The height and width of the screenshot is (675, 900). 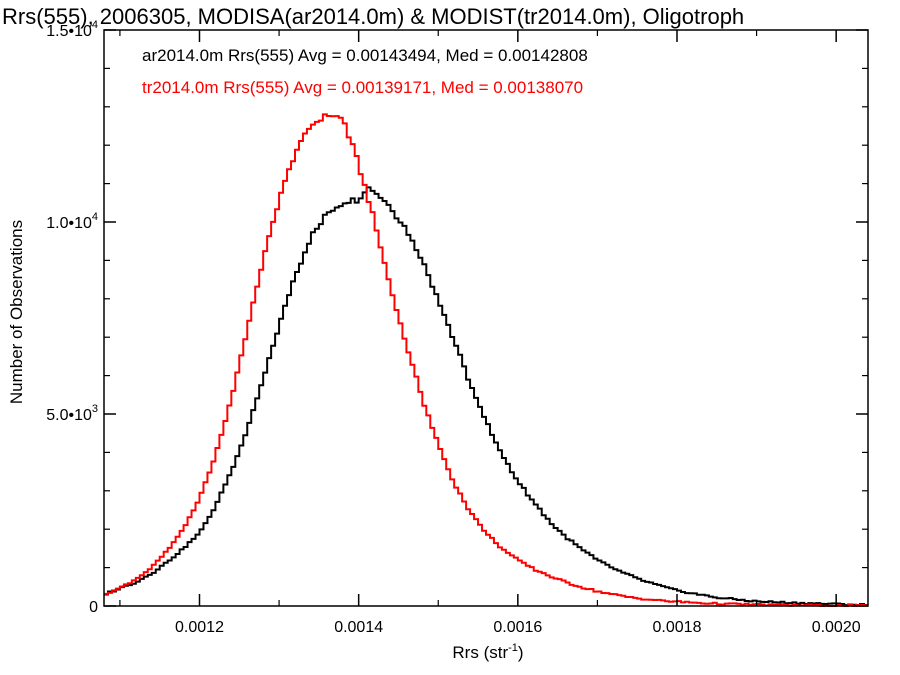 What do you see at coordinates (72, 221) in the screenshot?
I see `y-tick-label: 1.0•104` at bounding box center [72, 221].